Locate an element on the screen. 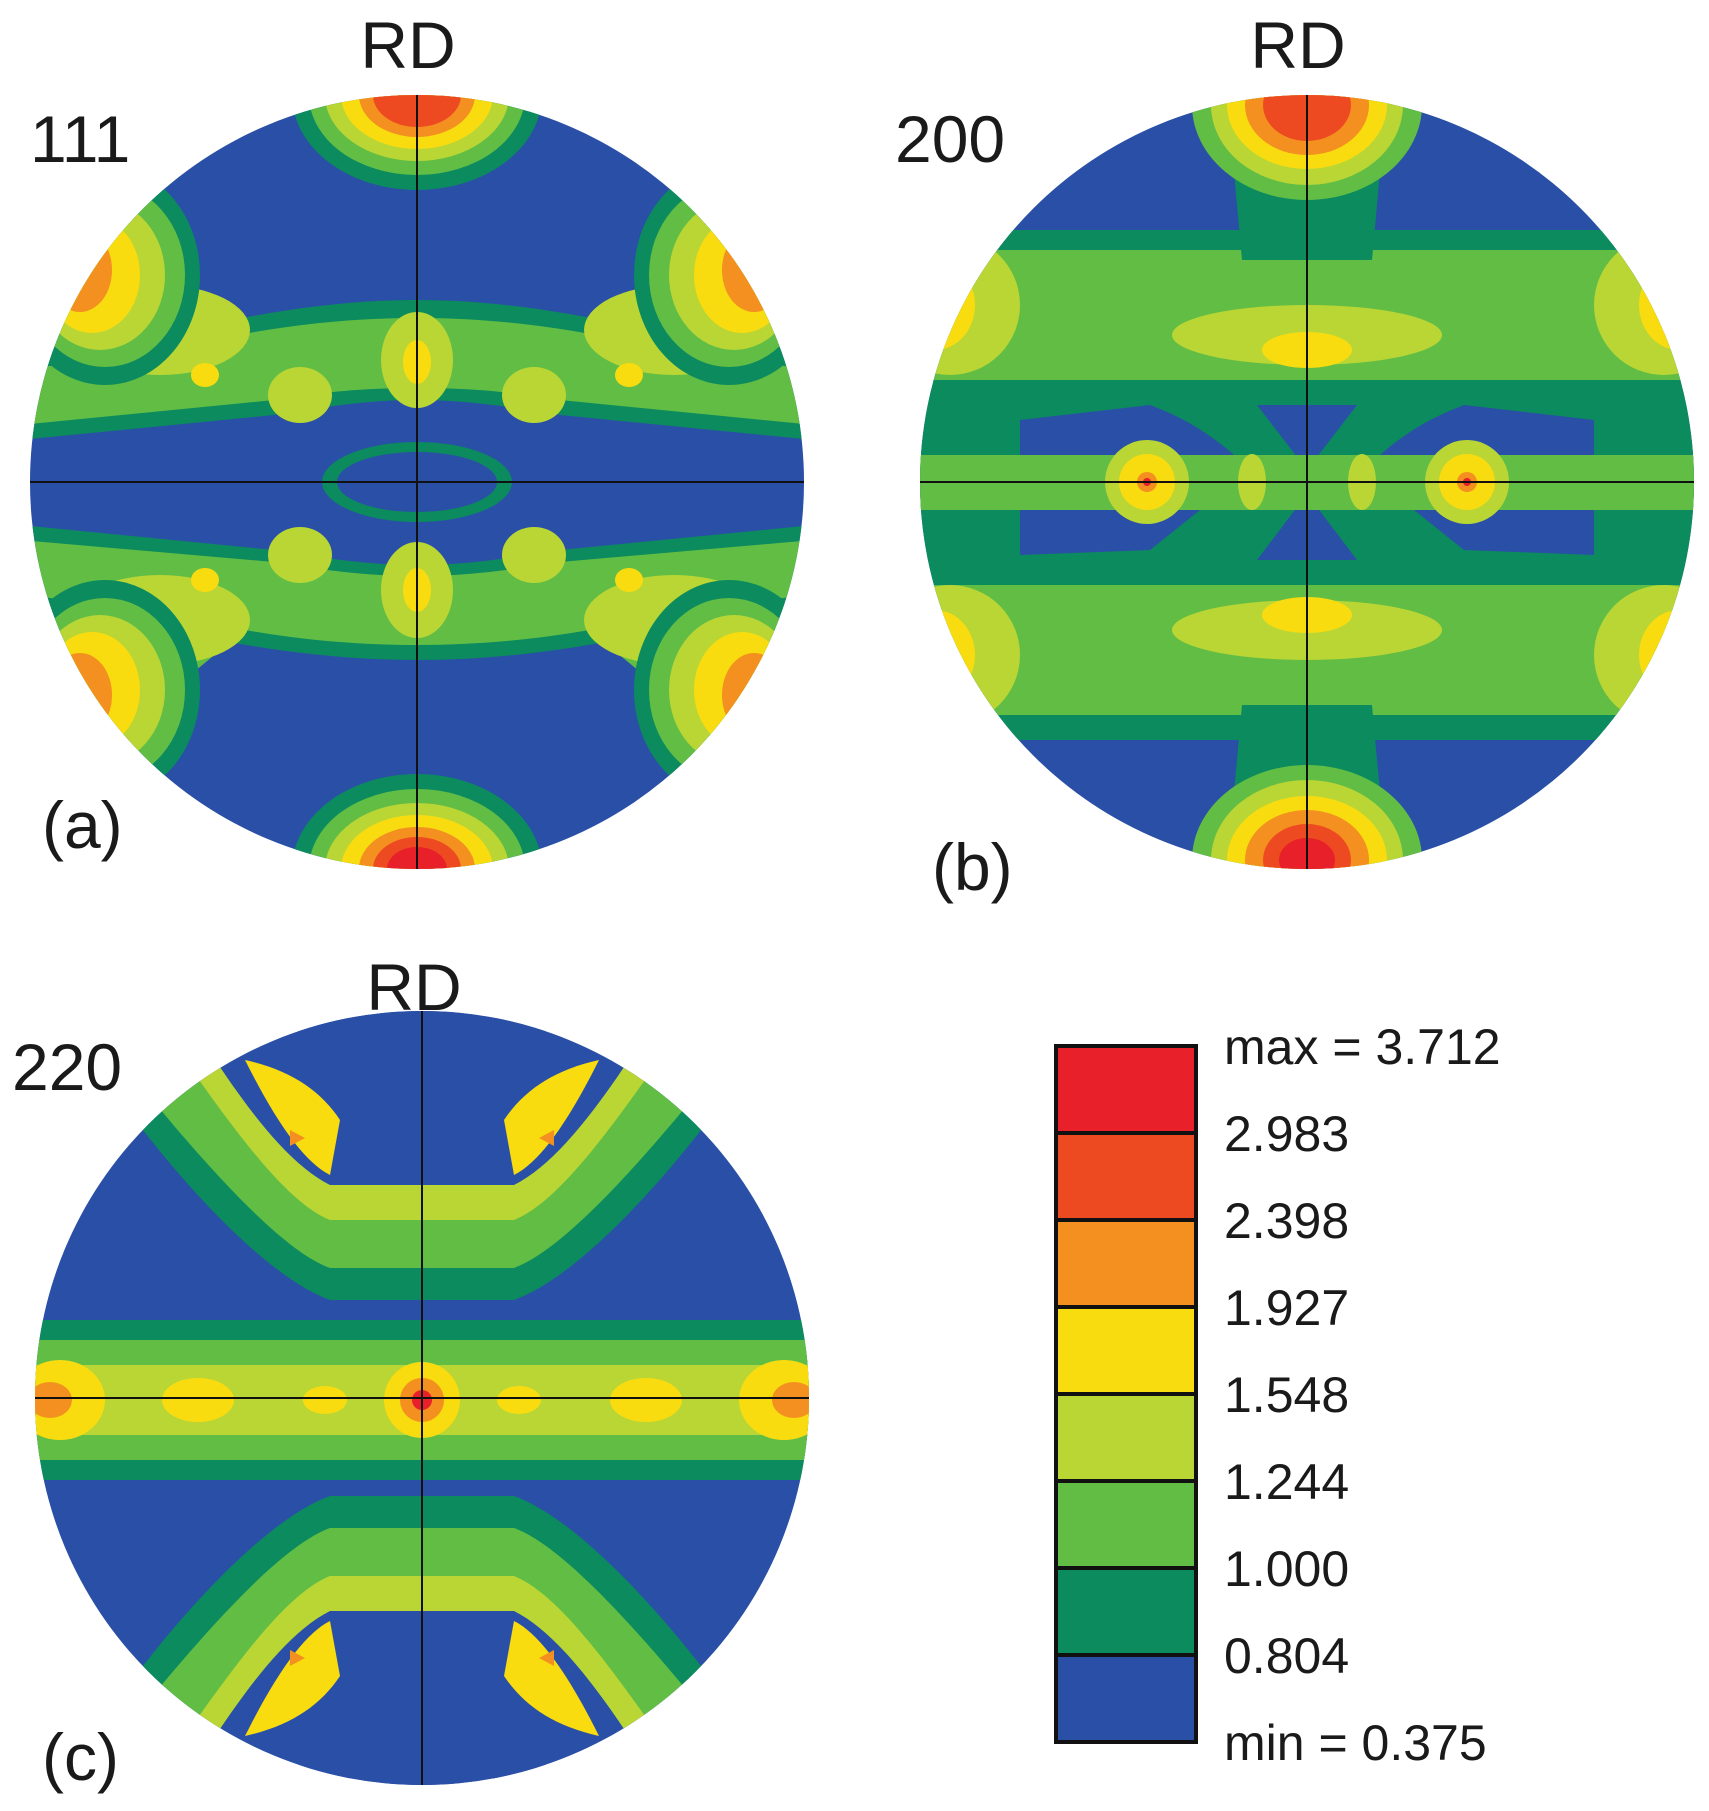 The image size is (1709, 1811). plane-label-111: 111 is located at coordinates (80, 139).